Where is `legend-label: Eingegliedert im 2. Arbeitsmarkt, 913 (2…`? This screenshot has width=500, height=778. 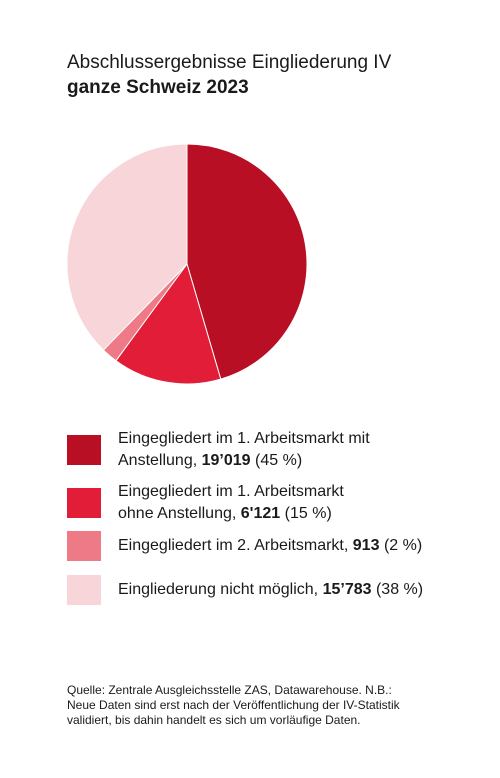
legend-label: Eingegliedert im 2. Arbeitsmarkt, 913 (2… is located at coordinates (270, 546).